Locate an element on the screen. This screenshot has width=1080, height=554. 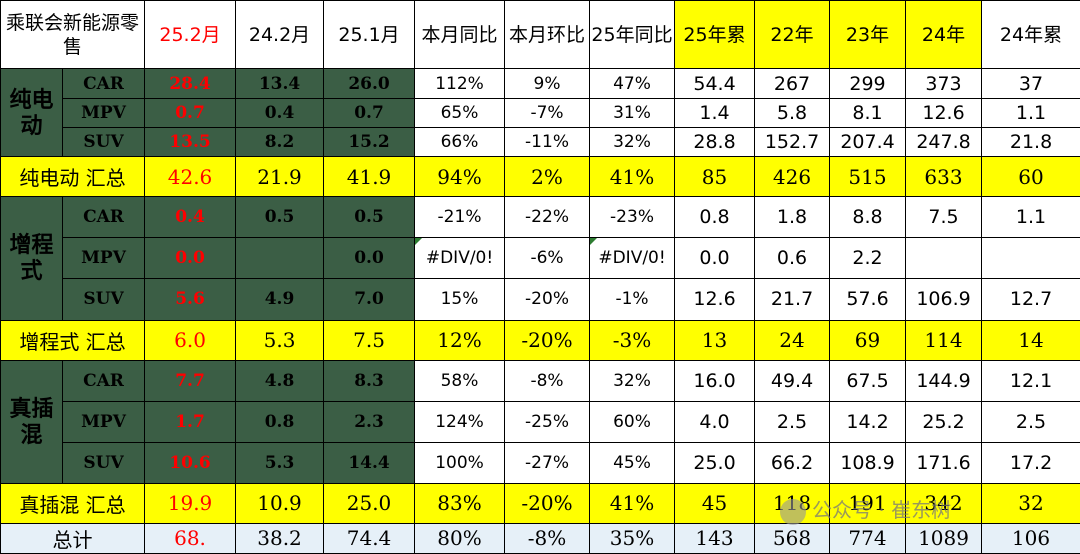
value-cell: 0.7 is located at coordinates (190, 113).